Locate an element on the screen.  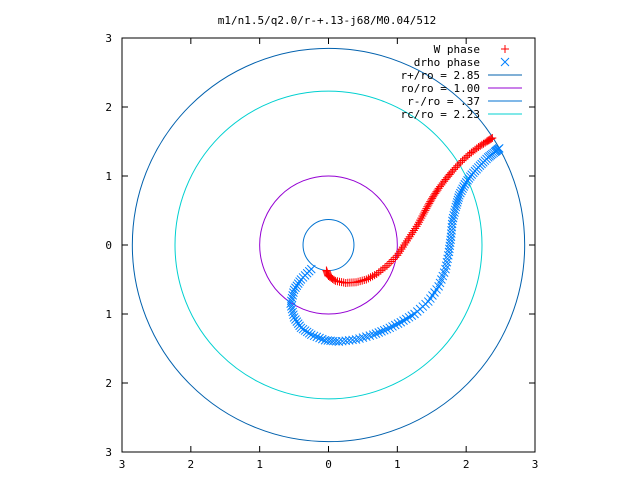
x-tick-label: 0 is located at coordinates (328, 464).